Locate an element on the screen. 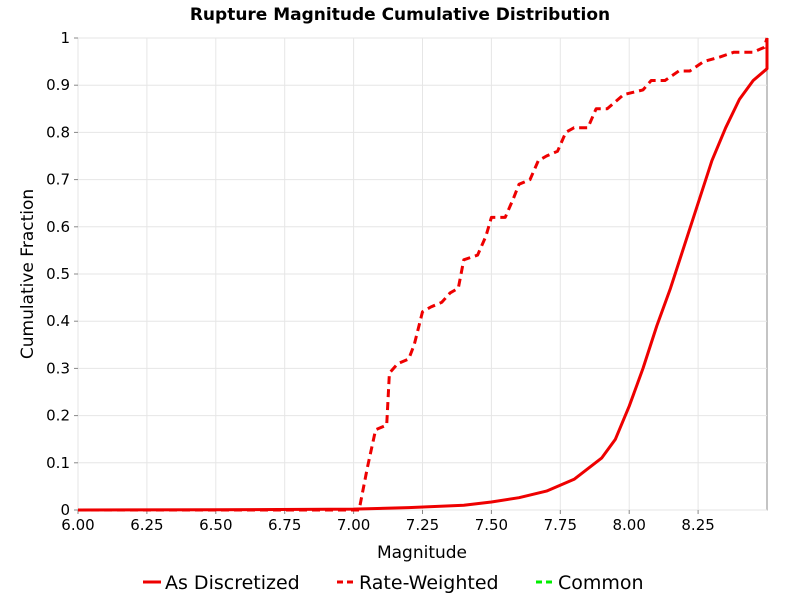 The width and height of the screenshot is (800, 600). x-tick-label: 6.50 is located at coordinates (215, 525).